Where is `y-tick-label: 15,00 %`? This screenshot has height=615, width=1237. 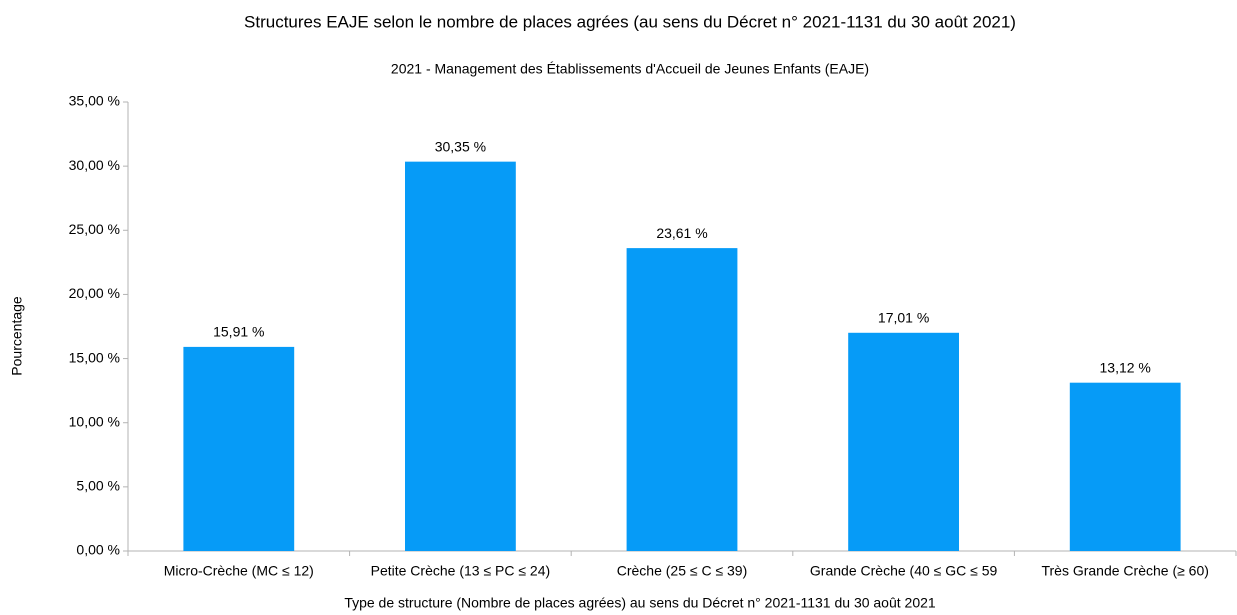 y-tick-label: 15,00 % is located at coordinates (94, 357).